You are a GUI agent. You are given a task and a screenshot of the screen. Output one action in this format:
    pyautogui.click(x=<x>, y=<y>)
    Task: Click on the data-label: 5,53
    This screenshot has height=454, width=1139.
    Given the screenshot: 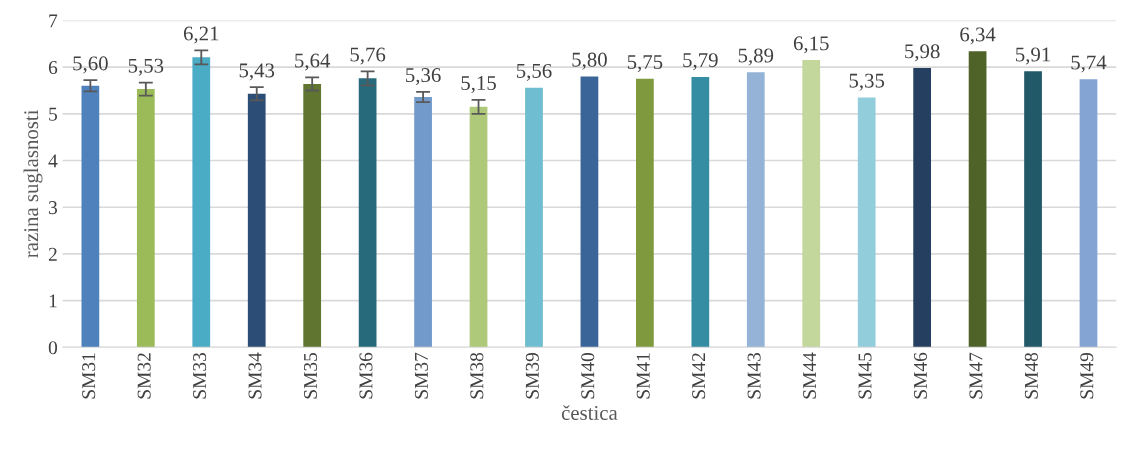 What is the action you would take?
    pyautogui.click(x=146, y=67)
    